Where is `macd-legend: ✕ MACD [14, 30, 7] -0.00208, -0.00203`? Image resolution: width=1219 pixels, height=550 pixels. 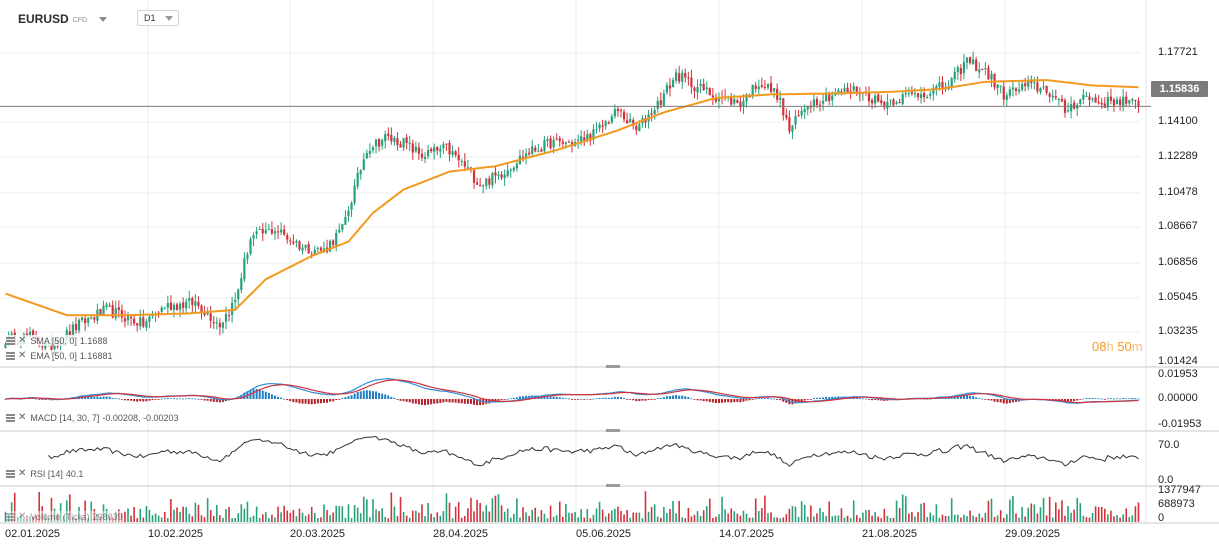 macd-legend: ✕ MACD [14, 30, 7] -0.00208, -0.00203 is located at coordinates (92, 417).